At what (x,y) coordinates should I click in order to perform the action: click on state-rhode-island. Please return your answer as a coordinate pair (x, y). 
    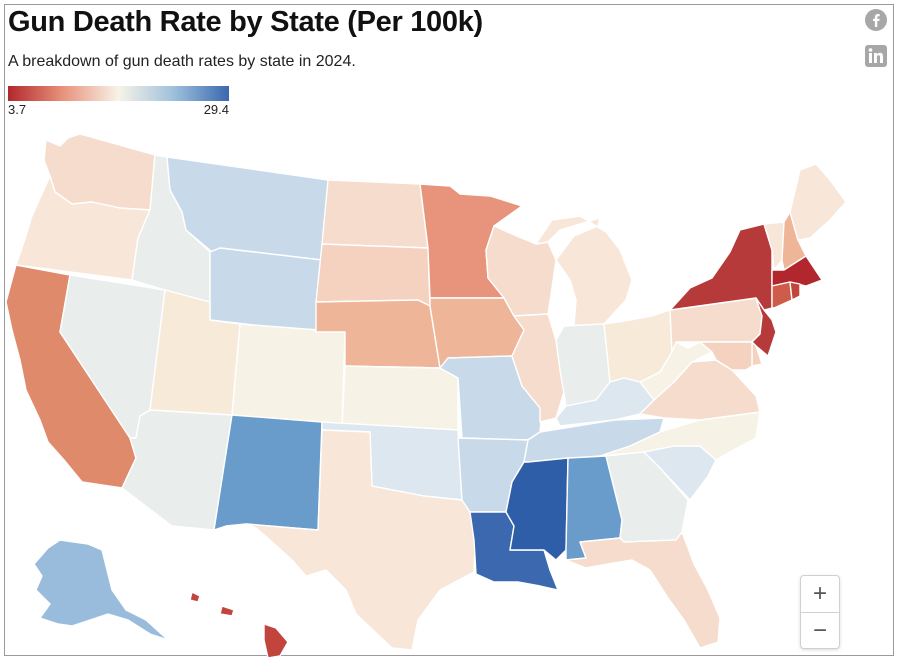
    Looking at the image, I should click on (795, 291).